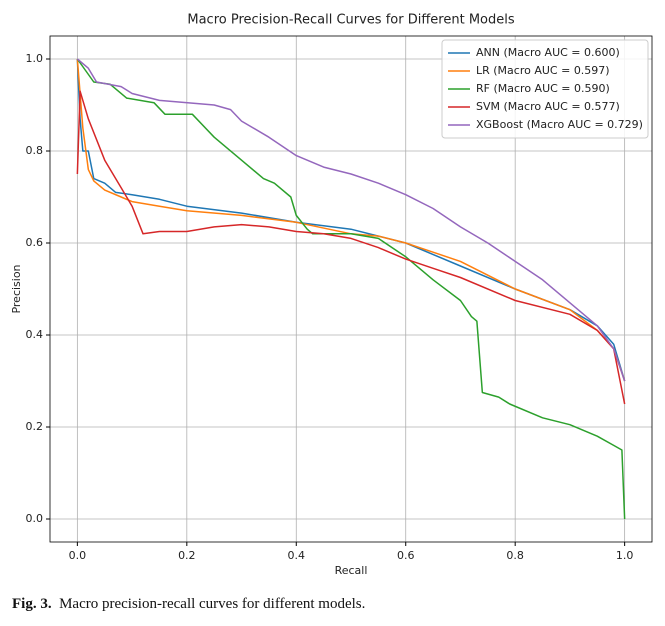 The height and width of the screenshot is (626, 665). What do you see at coordinates (35, 334) in the screenshot?
I see `y-tick-label: 0.4` at bounding box center [35, 334].